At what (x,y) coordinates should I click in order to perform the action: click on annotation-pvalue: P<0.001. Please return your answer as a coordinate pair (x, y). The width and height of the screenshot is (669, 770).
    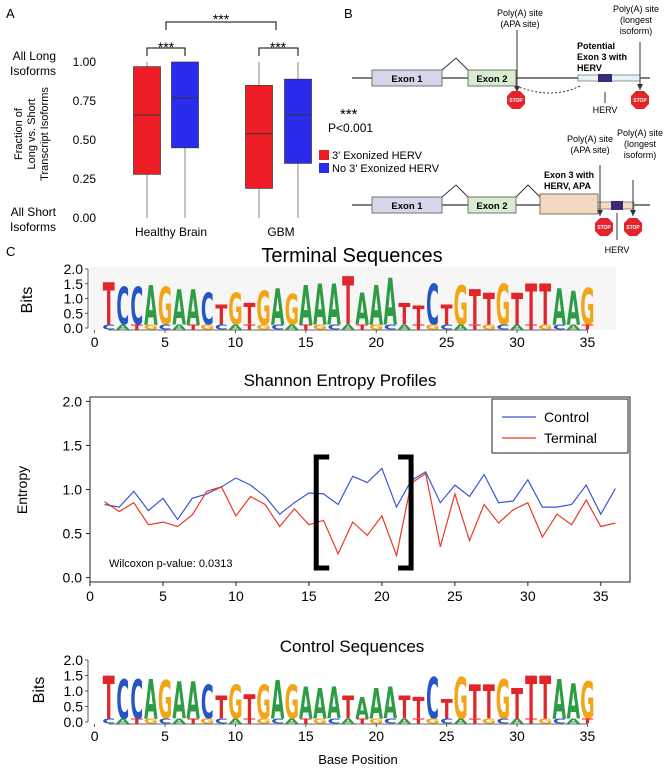
    Looking at the image, I should click on (350, 128).